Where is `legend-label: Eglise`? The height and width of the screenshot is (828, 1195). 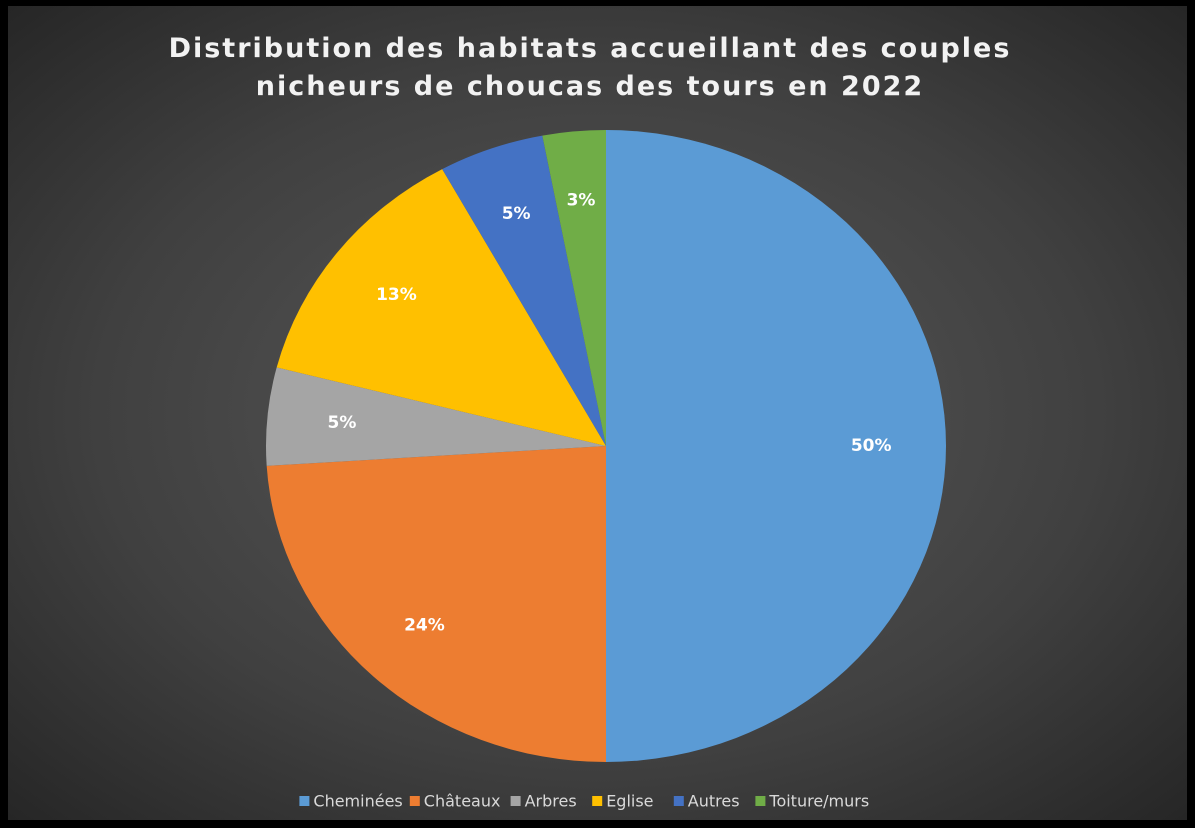
legend-label: Eglise is located at coordinates (629, 801).